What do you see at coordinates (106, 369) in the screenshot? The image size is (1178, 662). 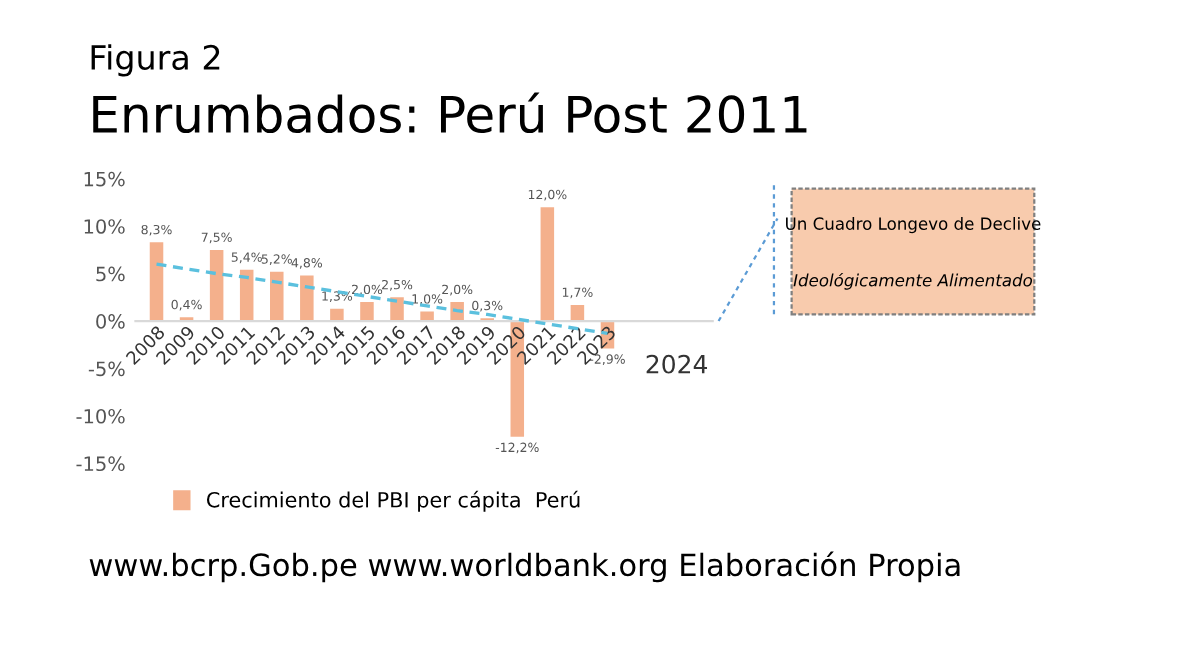 I see `y-tick-label: -5%` at bounding box center [106, 369].